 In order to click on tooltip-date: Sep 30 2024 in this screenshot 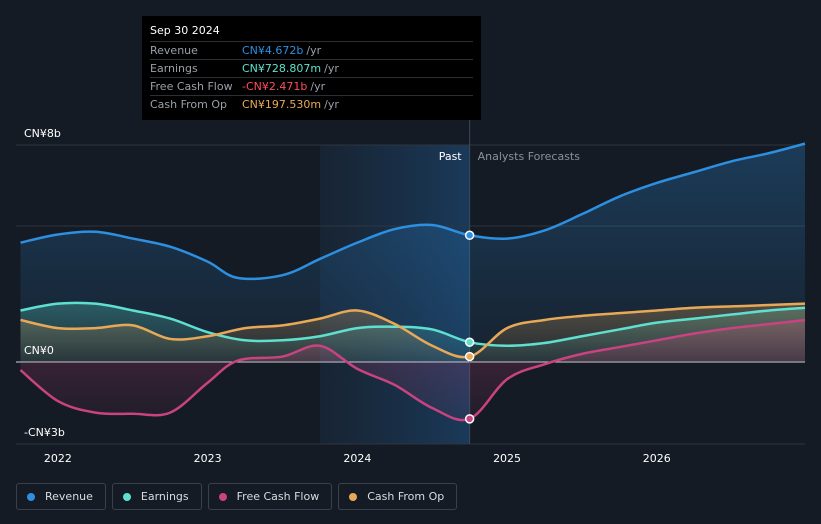, I will do `click(185, 30)`.